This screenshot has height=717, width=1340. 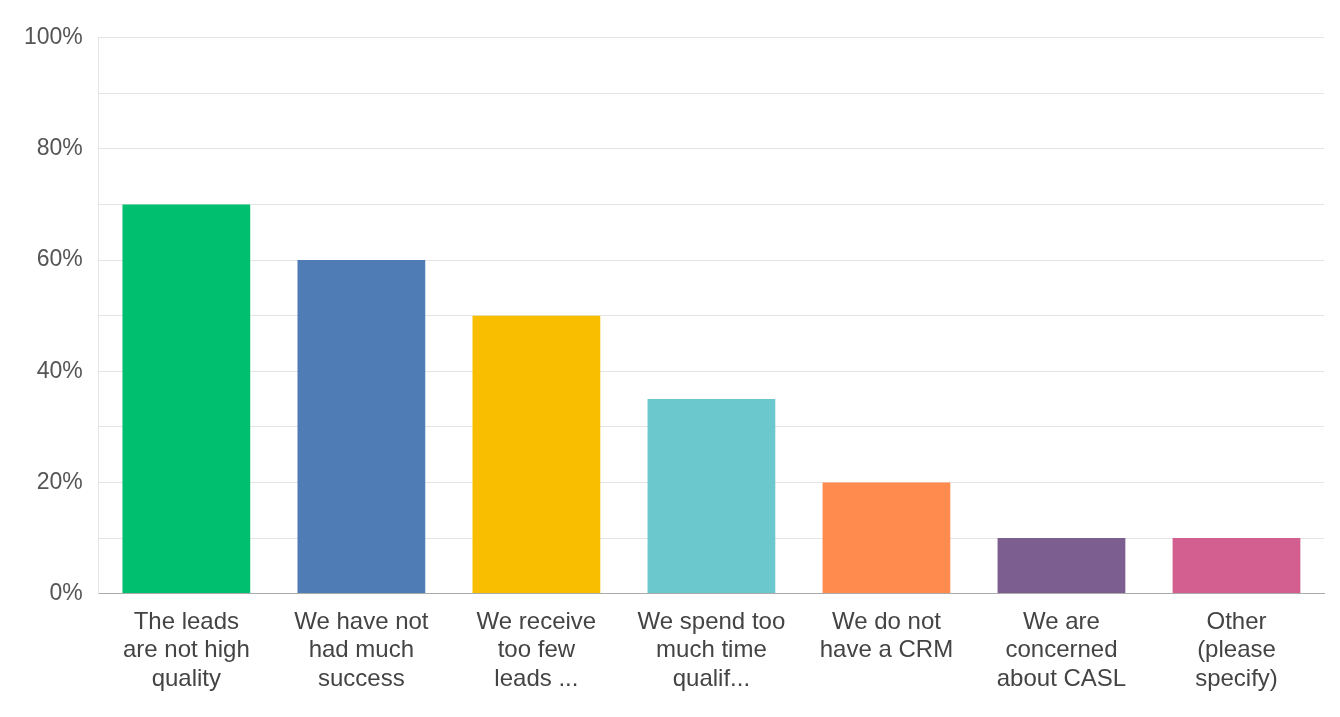 I want to click on y-tick-label: 40%, so click(x=59, y=369).